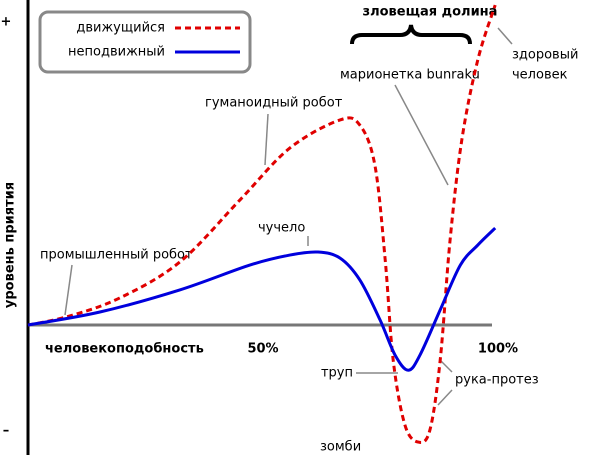 The height and width of the screenshot is (455, 600). What do you see at coordinates (6, 431) in the screenshot?
I see `y-tick-label: –` at bounding box center [6, 431].